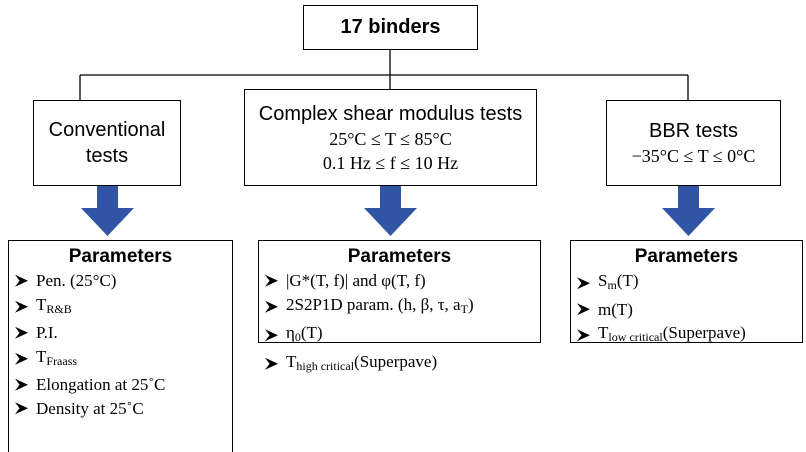 The image size is (806, 452). I want to click on parameter-item: Tlow critical(Superpave), so click(686, 335).